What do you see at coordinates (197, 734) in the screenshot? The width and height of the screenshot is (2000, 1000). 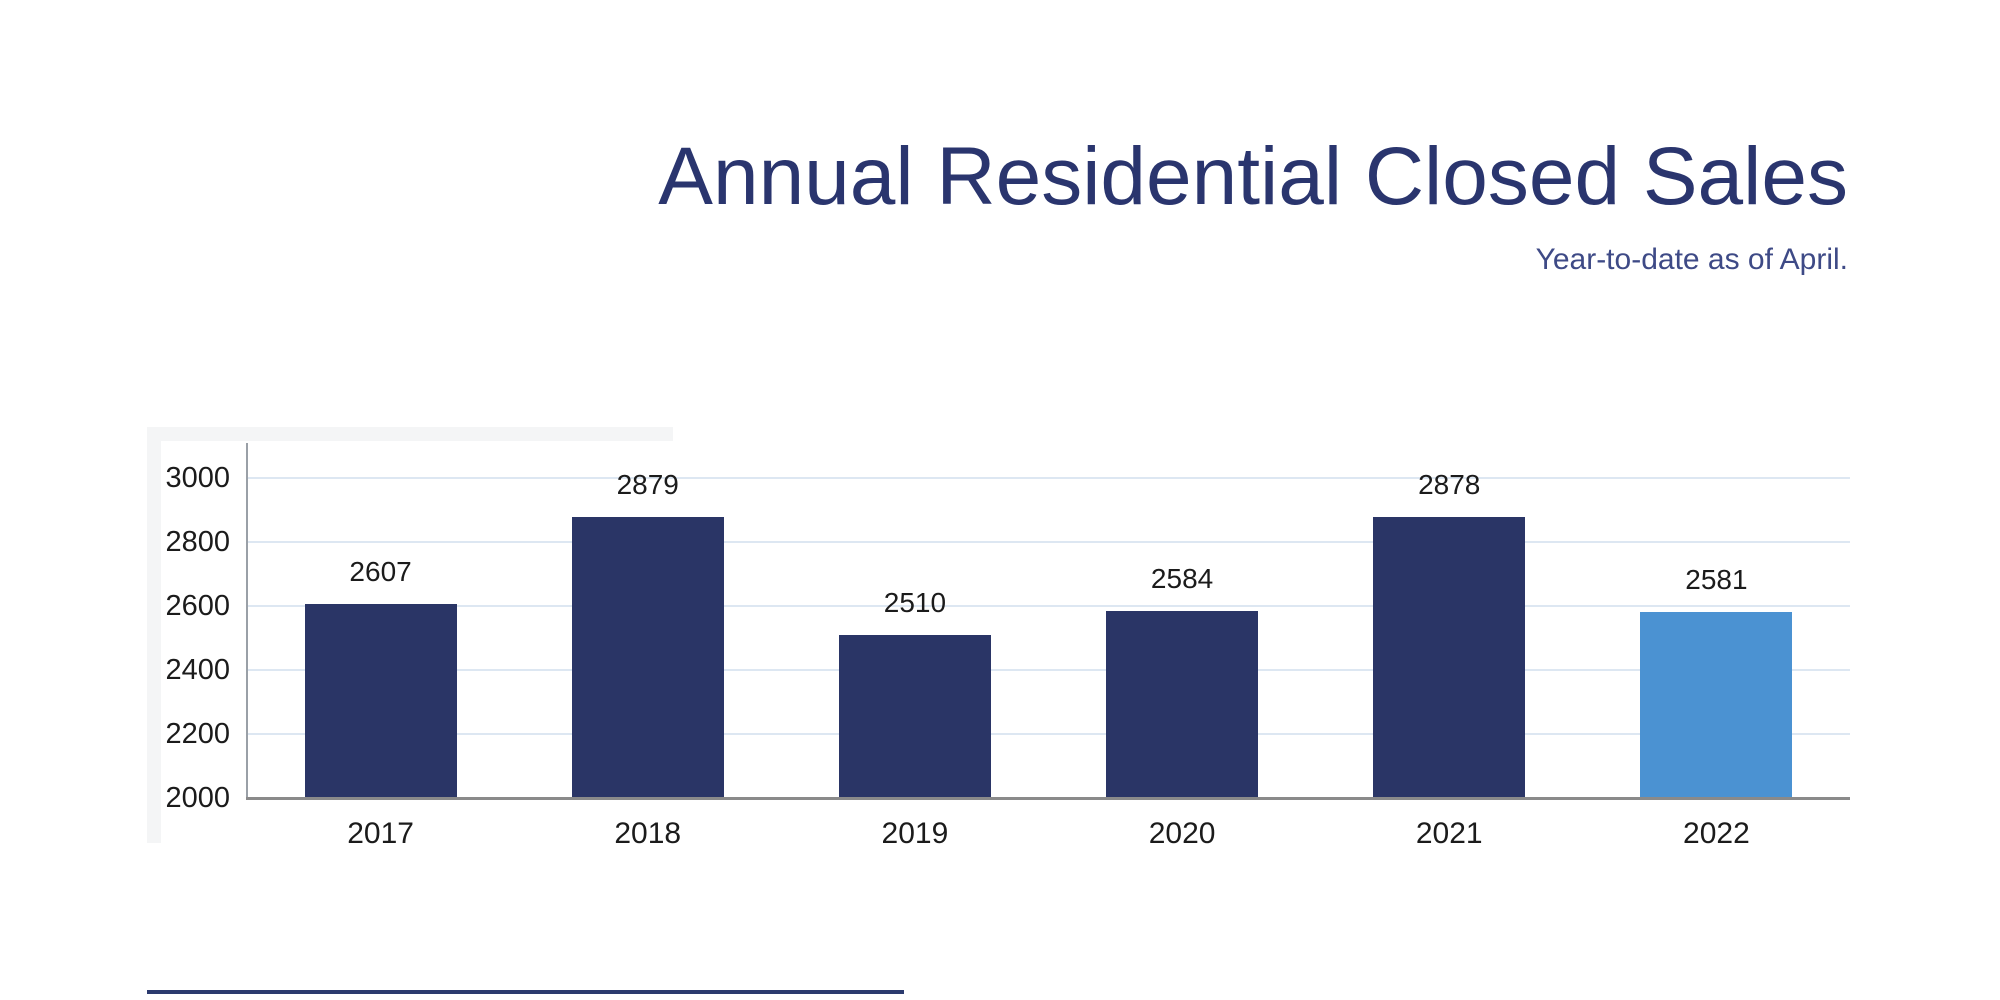 I see `y-tick-label: 2200` at bounding box center [197, 734].